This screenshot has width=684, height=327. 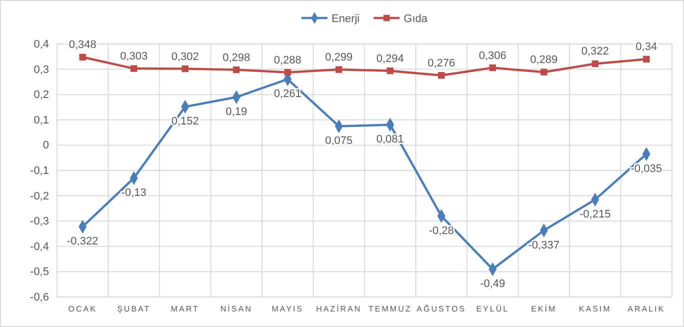 What do you see at coordinates (416, 19) in the screenshot?
I see `legend-label: Gıda` at bounding box center [416, 19].